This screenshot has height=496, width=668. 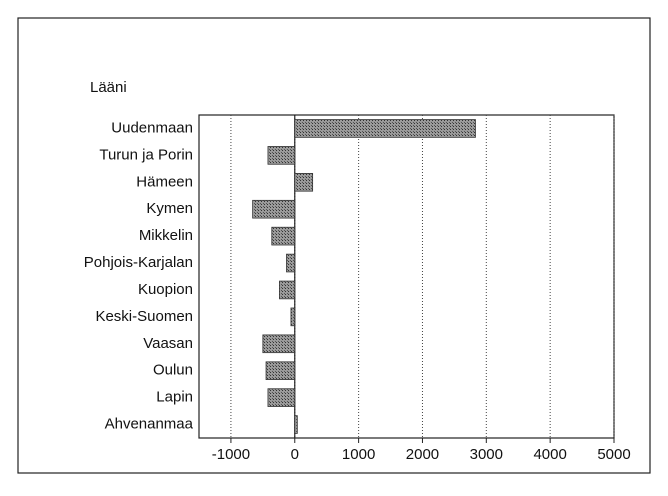 I want to click on y-tick-label: Ahvenanmaa, so click(x=149, y=424).